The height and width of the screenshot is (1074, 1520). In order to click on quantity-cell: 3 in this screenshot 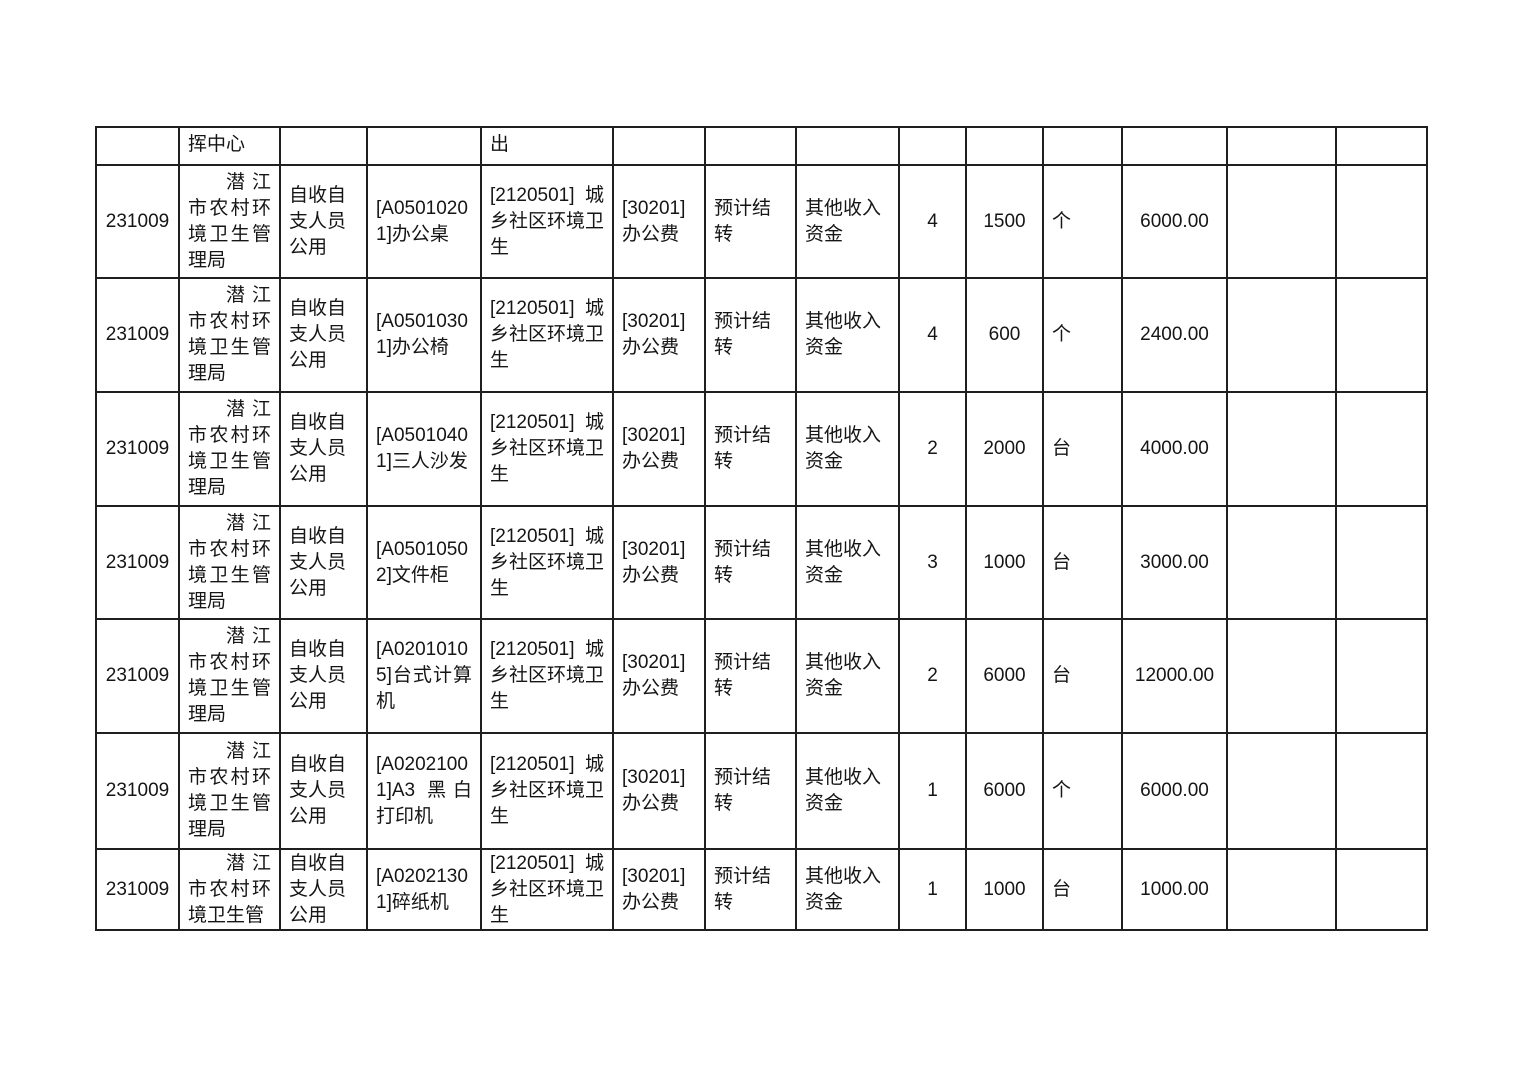, I will do `click(932, 562)`.